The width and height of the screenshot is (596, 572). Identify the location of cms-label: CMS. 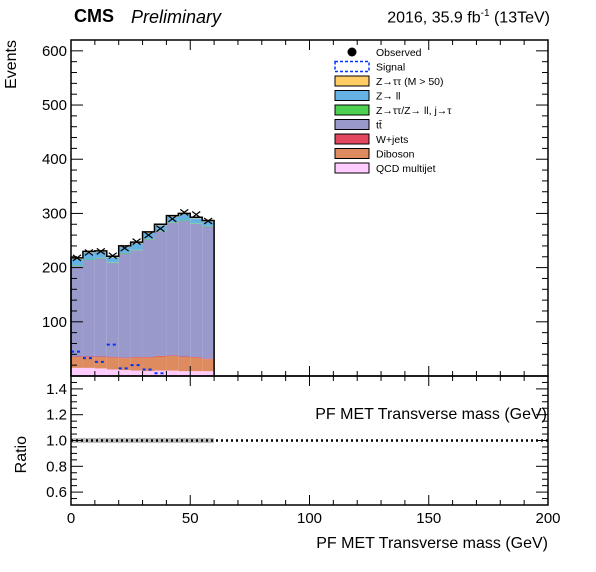
(94, 16).